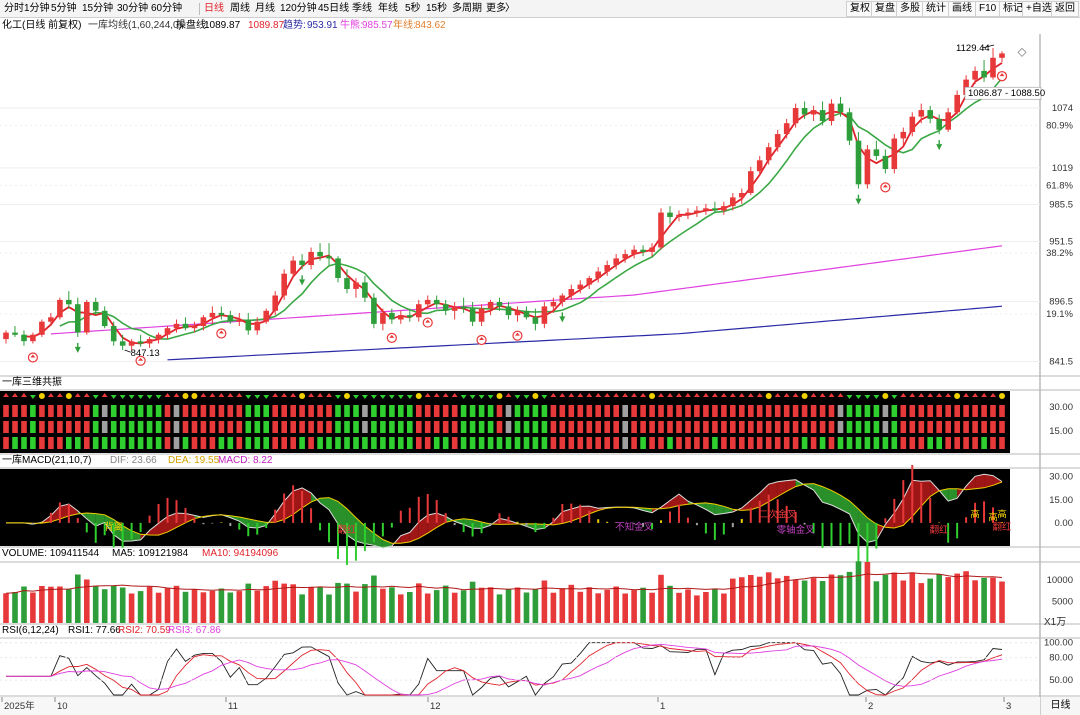 The height and width of the screenshot is (715, 1080). Describe the element at coordinates (413, 8) in the screenshot. I see `period-tab-13: 5秒` at that location.